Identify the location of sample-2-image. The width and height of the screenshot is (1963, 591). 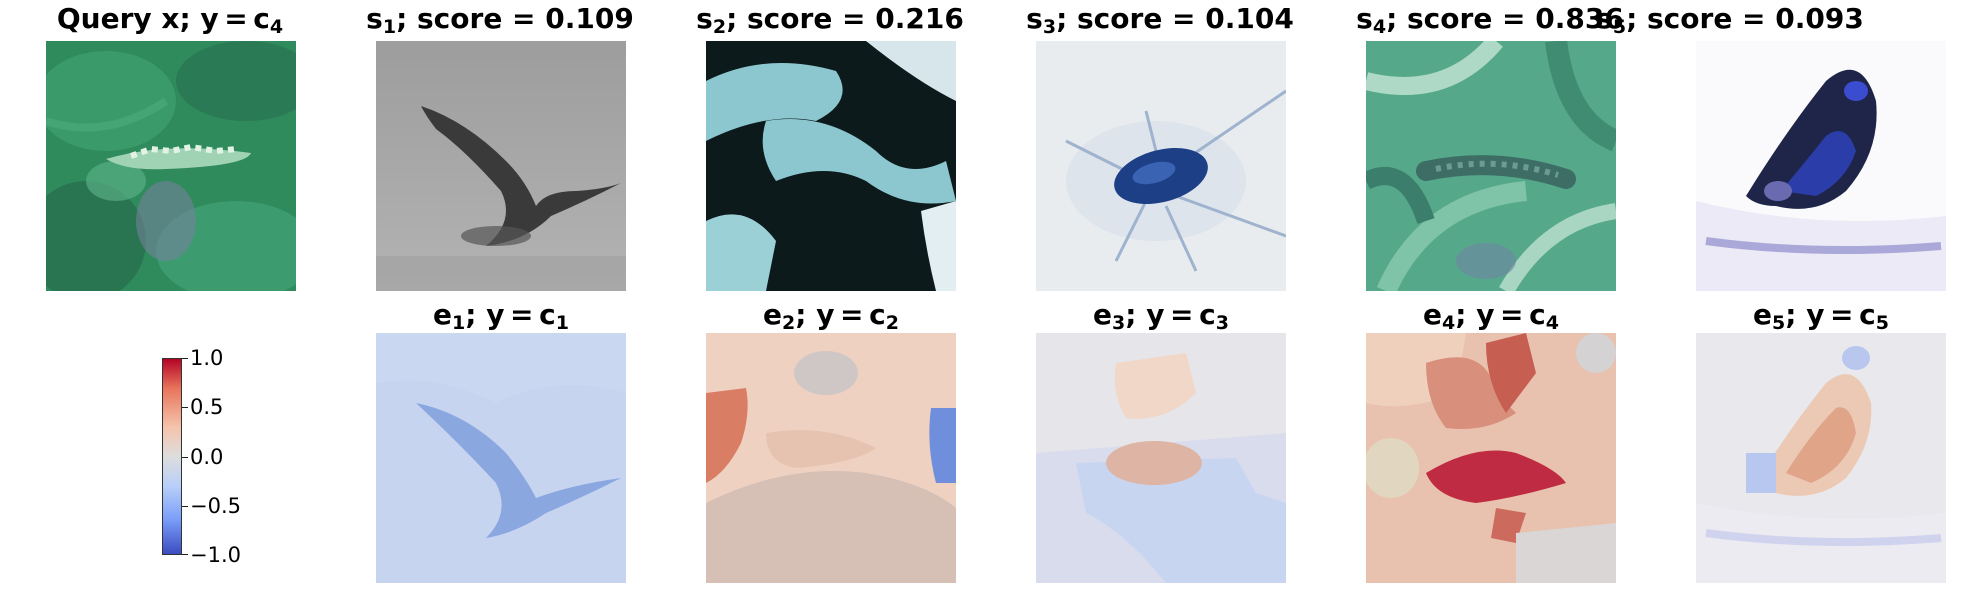
(831, 166).